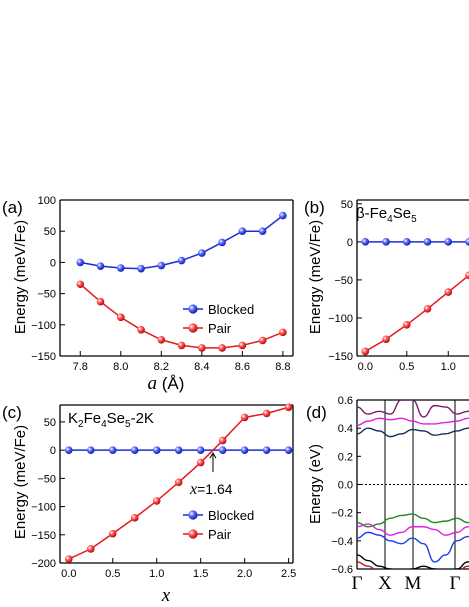 Image resolution: width=469 pixels, height=607 pixels. I want to click on y-tick-label: −0.4, so click(342, 542).